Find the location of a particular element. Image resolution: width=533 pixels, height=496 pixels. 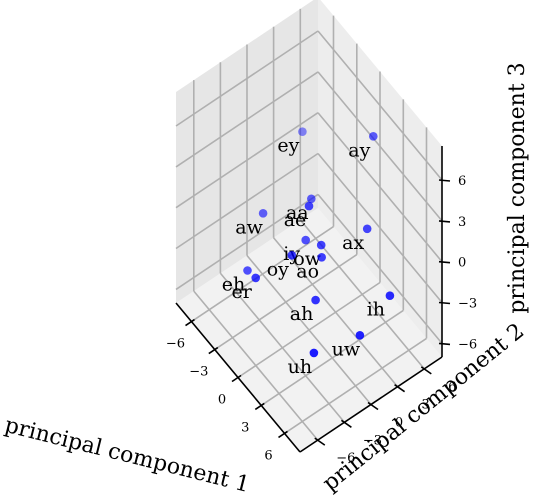

data-point-ow is located at coordinates (321, 245).